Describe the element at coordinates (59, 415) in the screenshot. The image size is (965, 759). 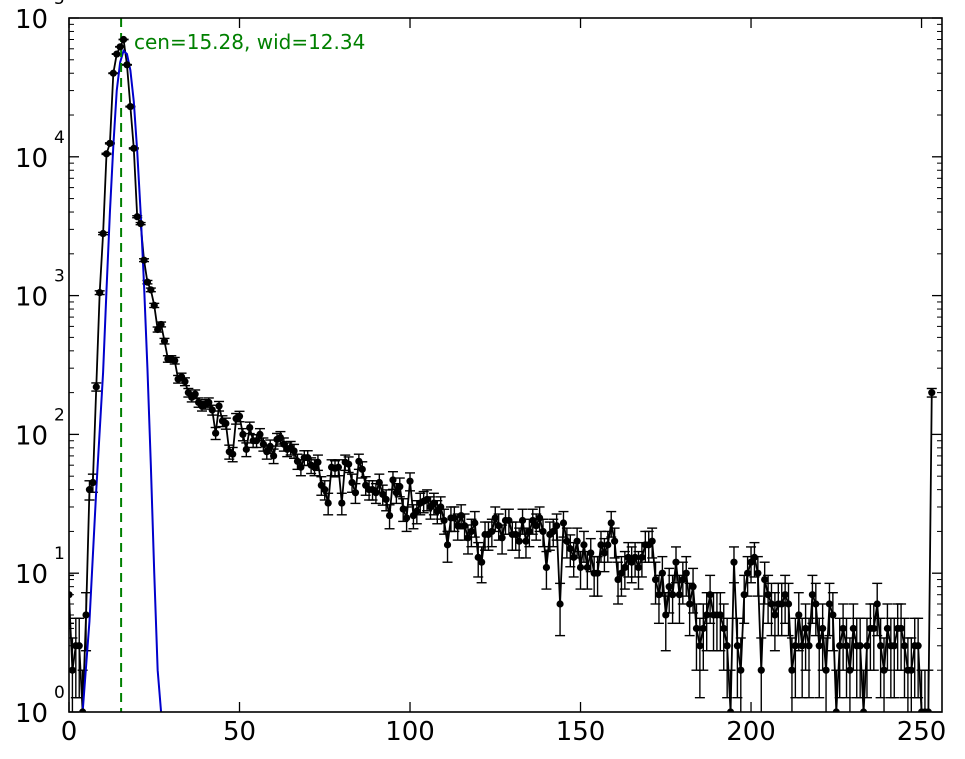
I see `y-tick-label-exponent: 2` at that location.